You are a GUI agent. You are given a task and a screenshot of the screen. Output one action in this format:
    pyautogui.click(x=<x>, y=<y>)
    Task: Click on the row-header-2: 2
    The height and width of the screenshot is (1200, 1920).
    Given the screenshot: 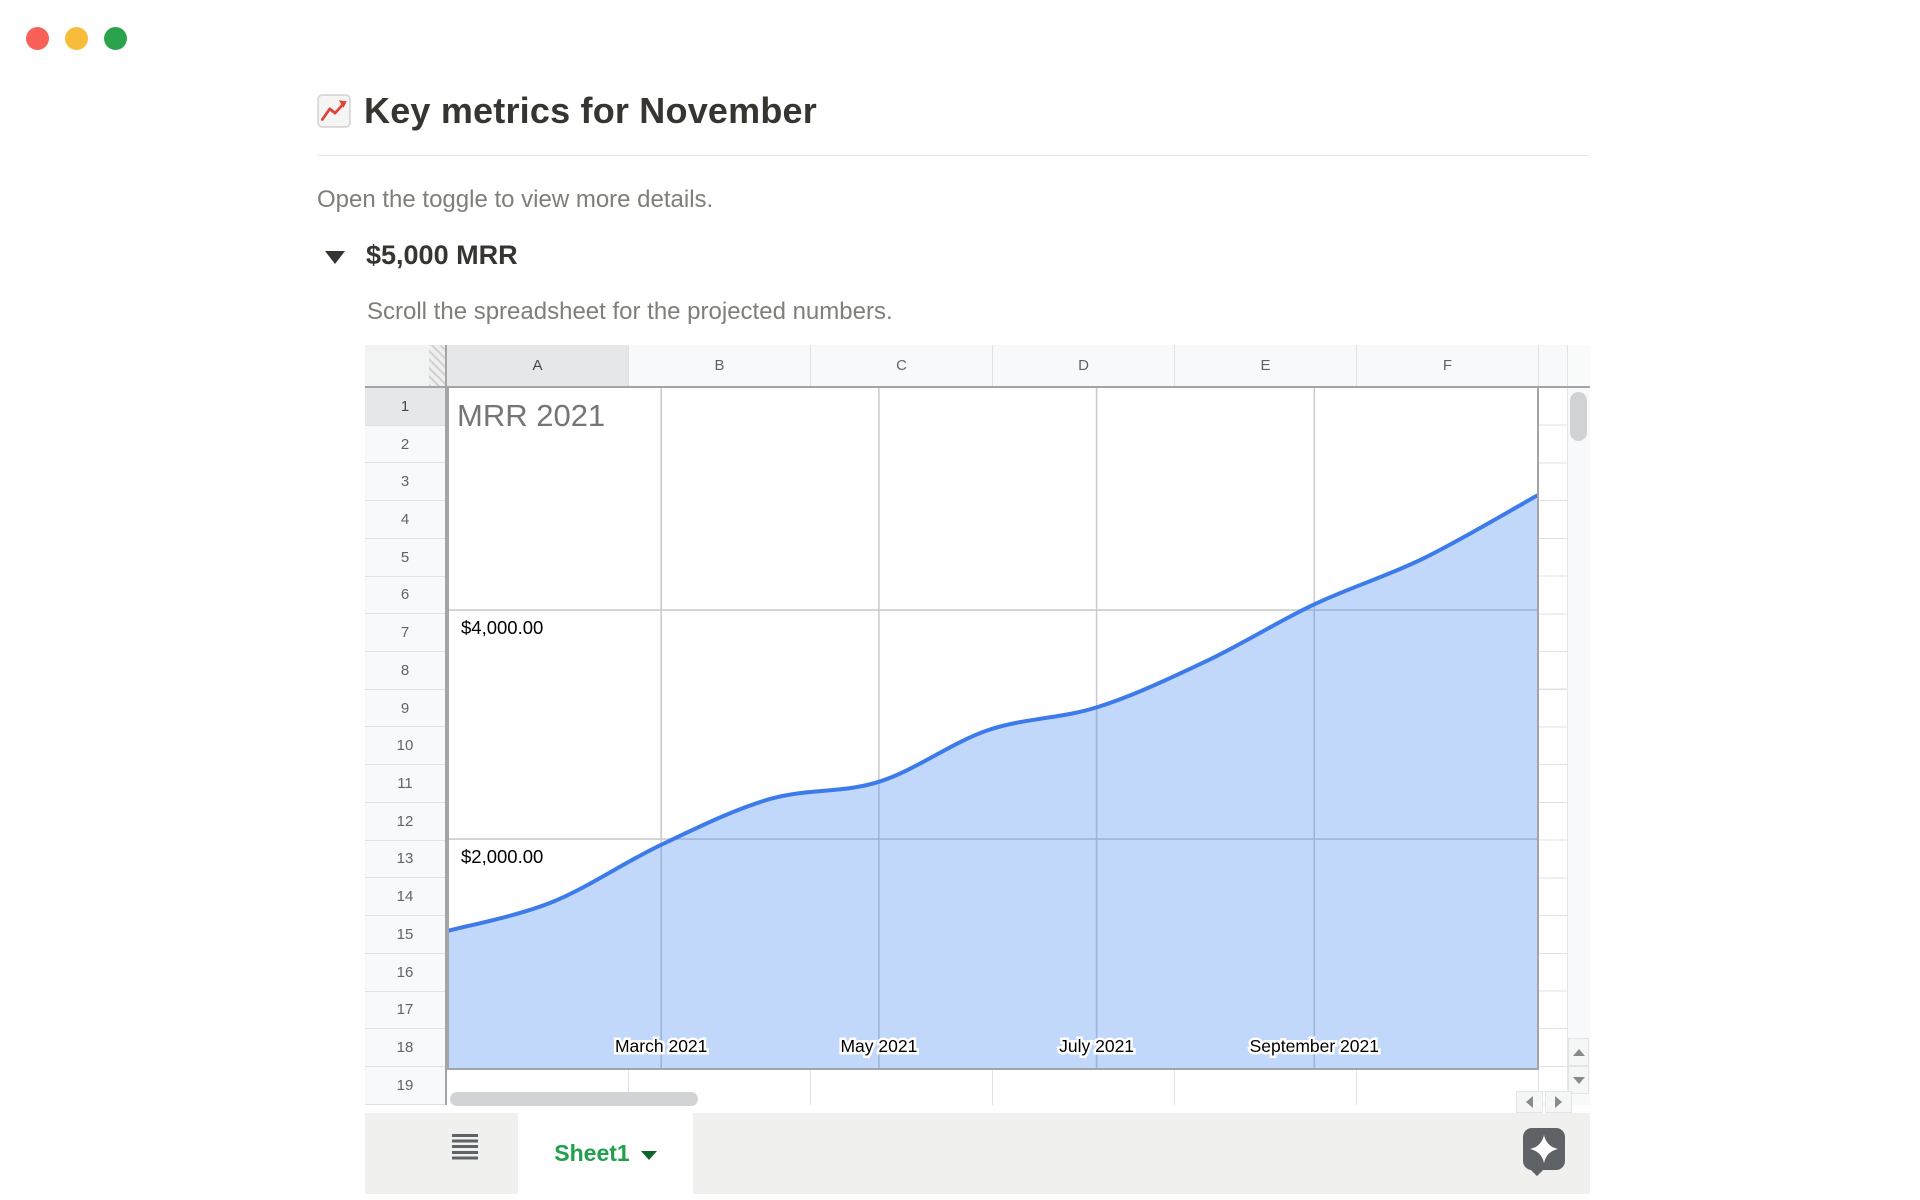 What is the action you would take?
    pyautogui.click(x=405, y=444)
    